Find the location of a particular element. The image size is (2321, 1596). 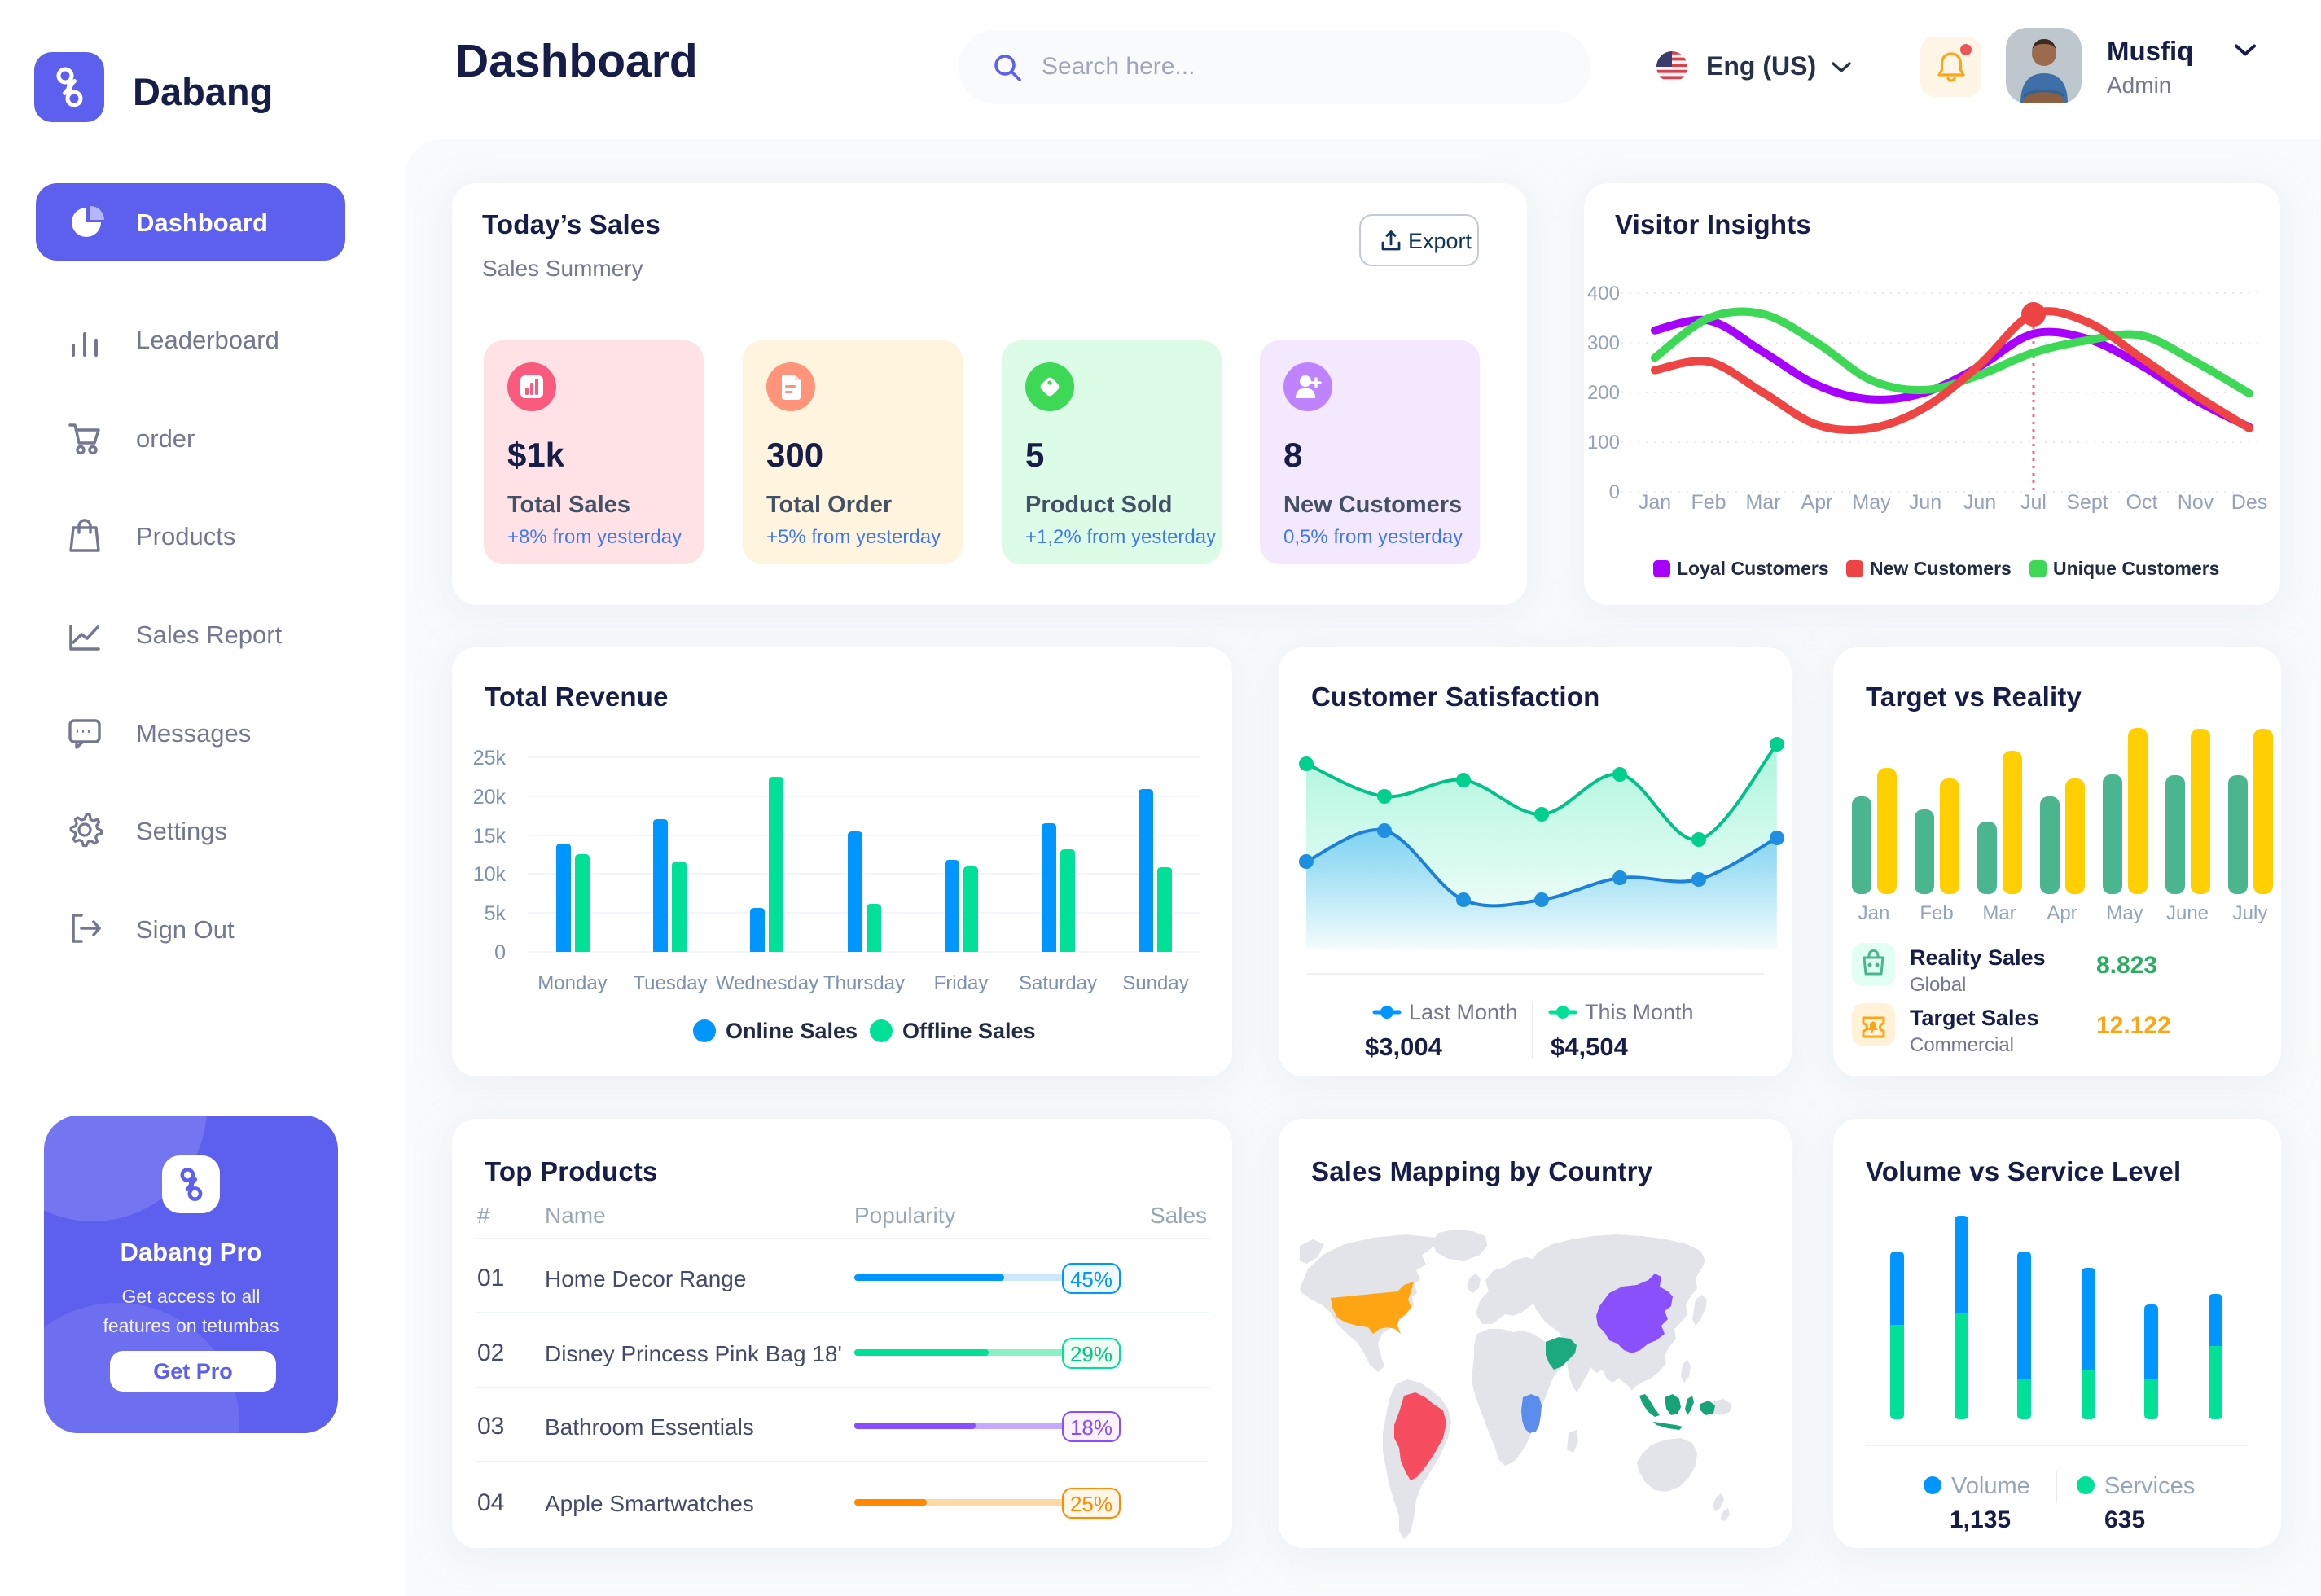

svg-text: Volume is located at coordinates (1990, 1486).